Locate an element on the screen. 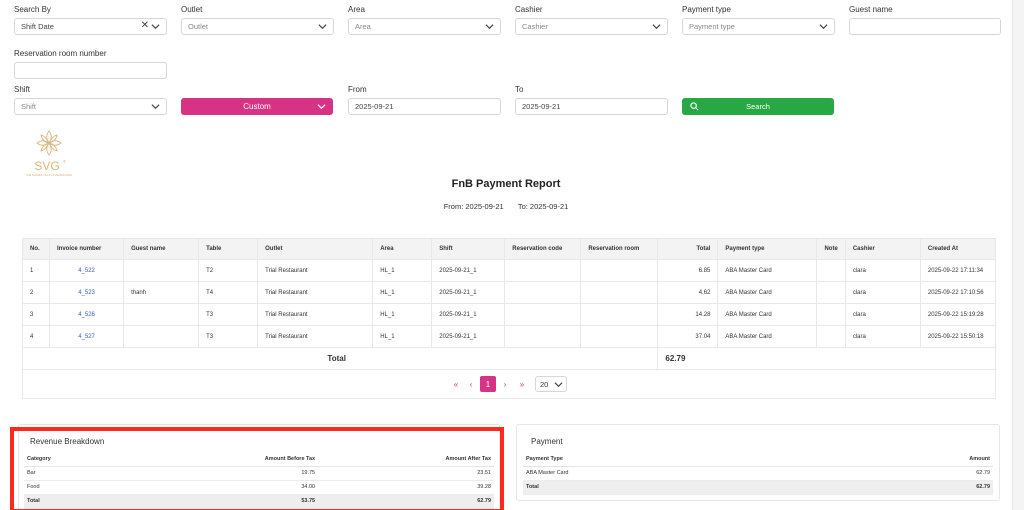 This screenshot has width=1024, height=510. cashier-select: Cashier is located at coordinates (591, 26).